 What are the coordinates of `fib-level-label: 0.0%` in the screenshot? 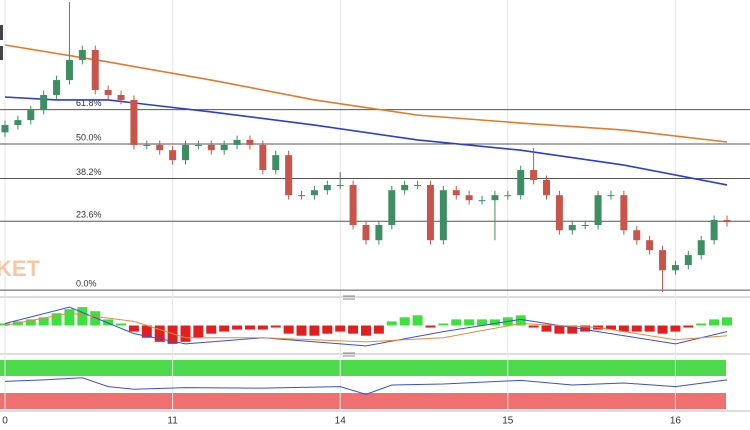 It's located at (86, 284).